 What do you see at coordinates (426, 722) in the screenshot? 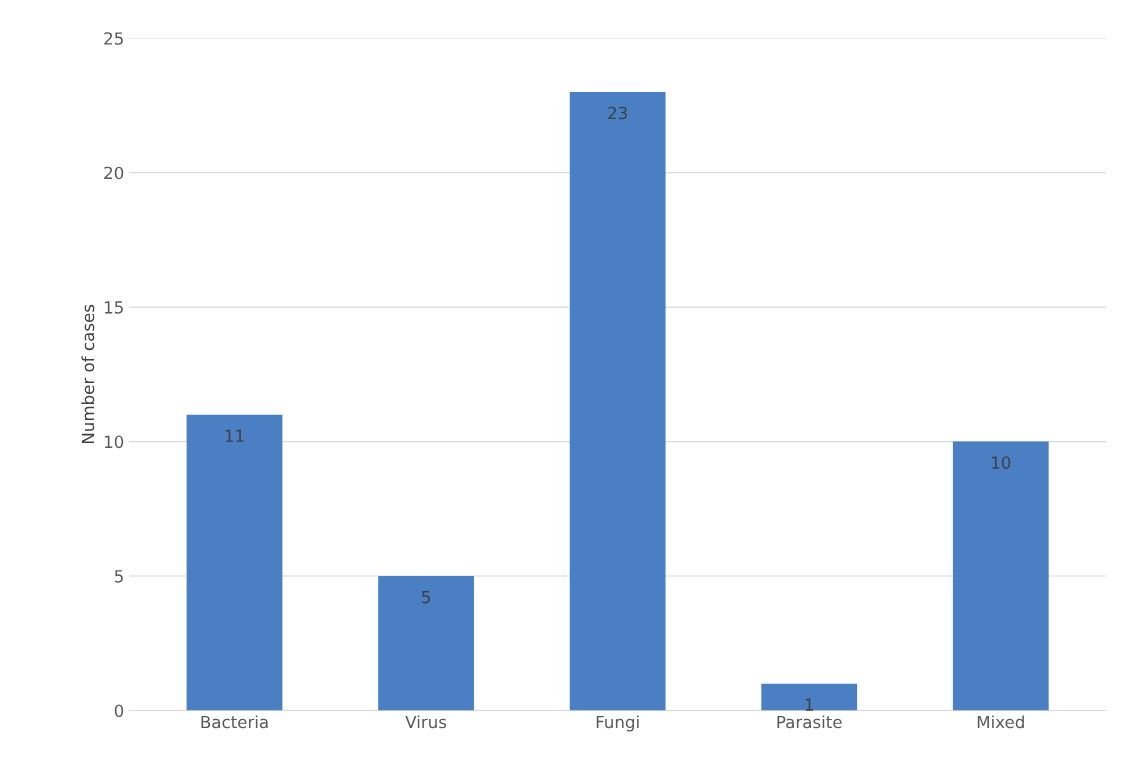
I see `x-tick-label: Virus` at bounding box center [426, 722].